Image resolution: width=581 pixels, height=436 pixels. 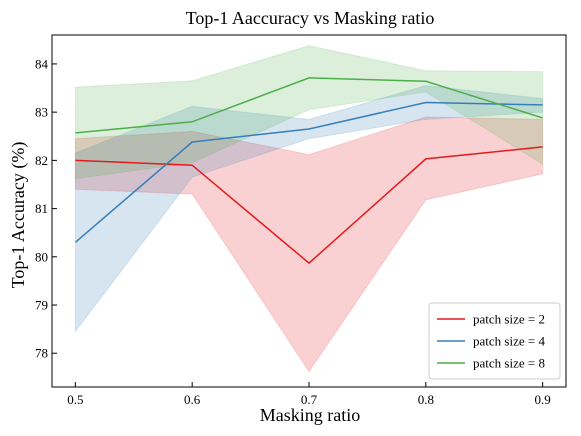 What do you see at coordinates (42, 63) in the screenshot?
I see `y-tick-label: 84` at bounding box center [42, 63].